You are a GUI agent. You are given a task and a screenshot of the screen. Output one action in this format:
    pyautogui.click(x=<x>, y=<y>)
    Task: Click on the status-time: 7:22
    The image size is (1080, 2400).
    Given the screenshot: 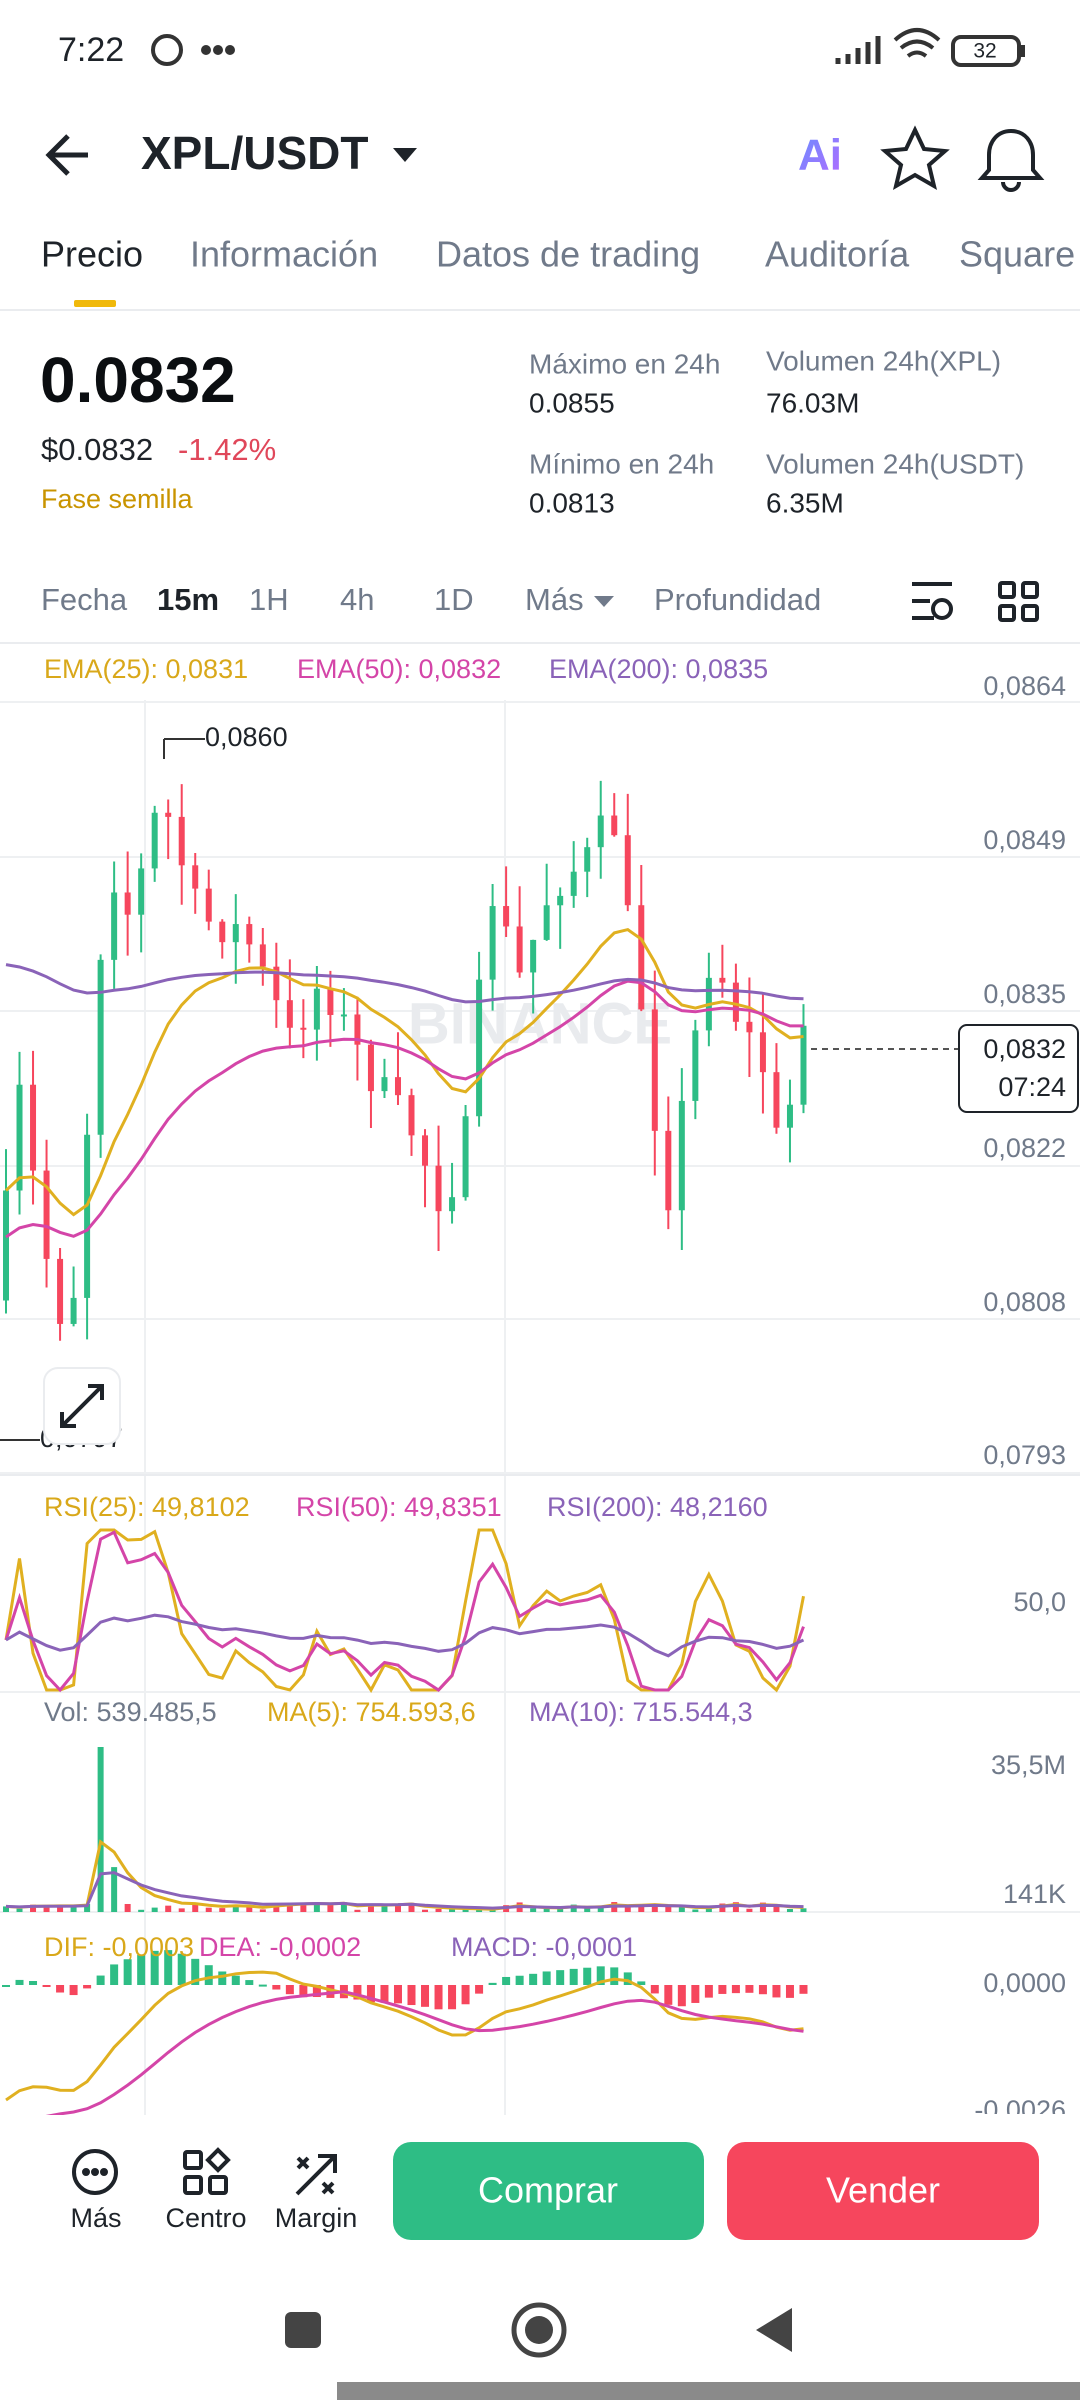 What is the action you would take?
    pyautogui.click(x=91, y=50)
    